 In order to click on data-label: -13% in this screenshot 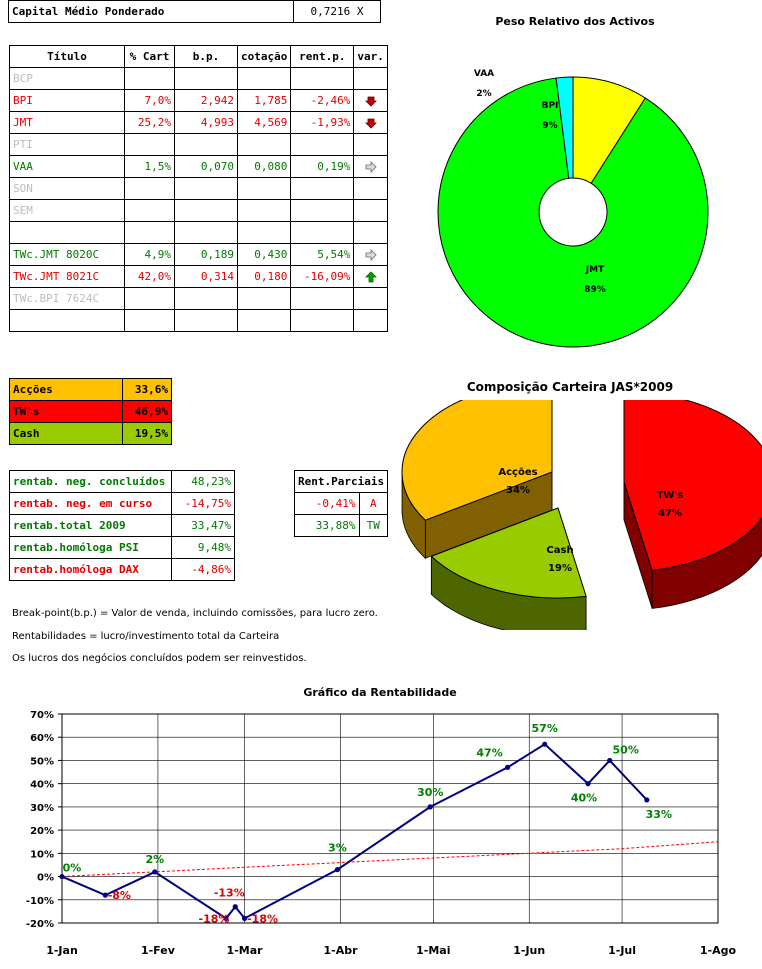, I will do `click(229, 893)`.